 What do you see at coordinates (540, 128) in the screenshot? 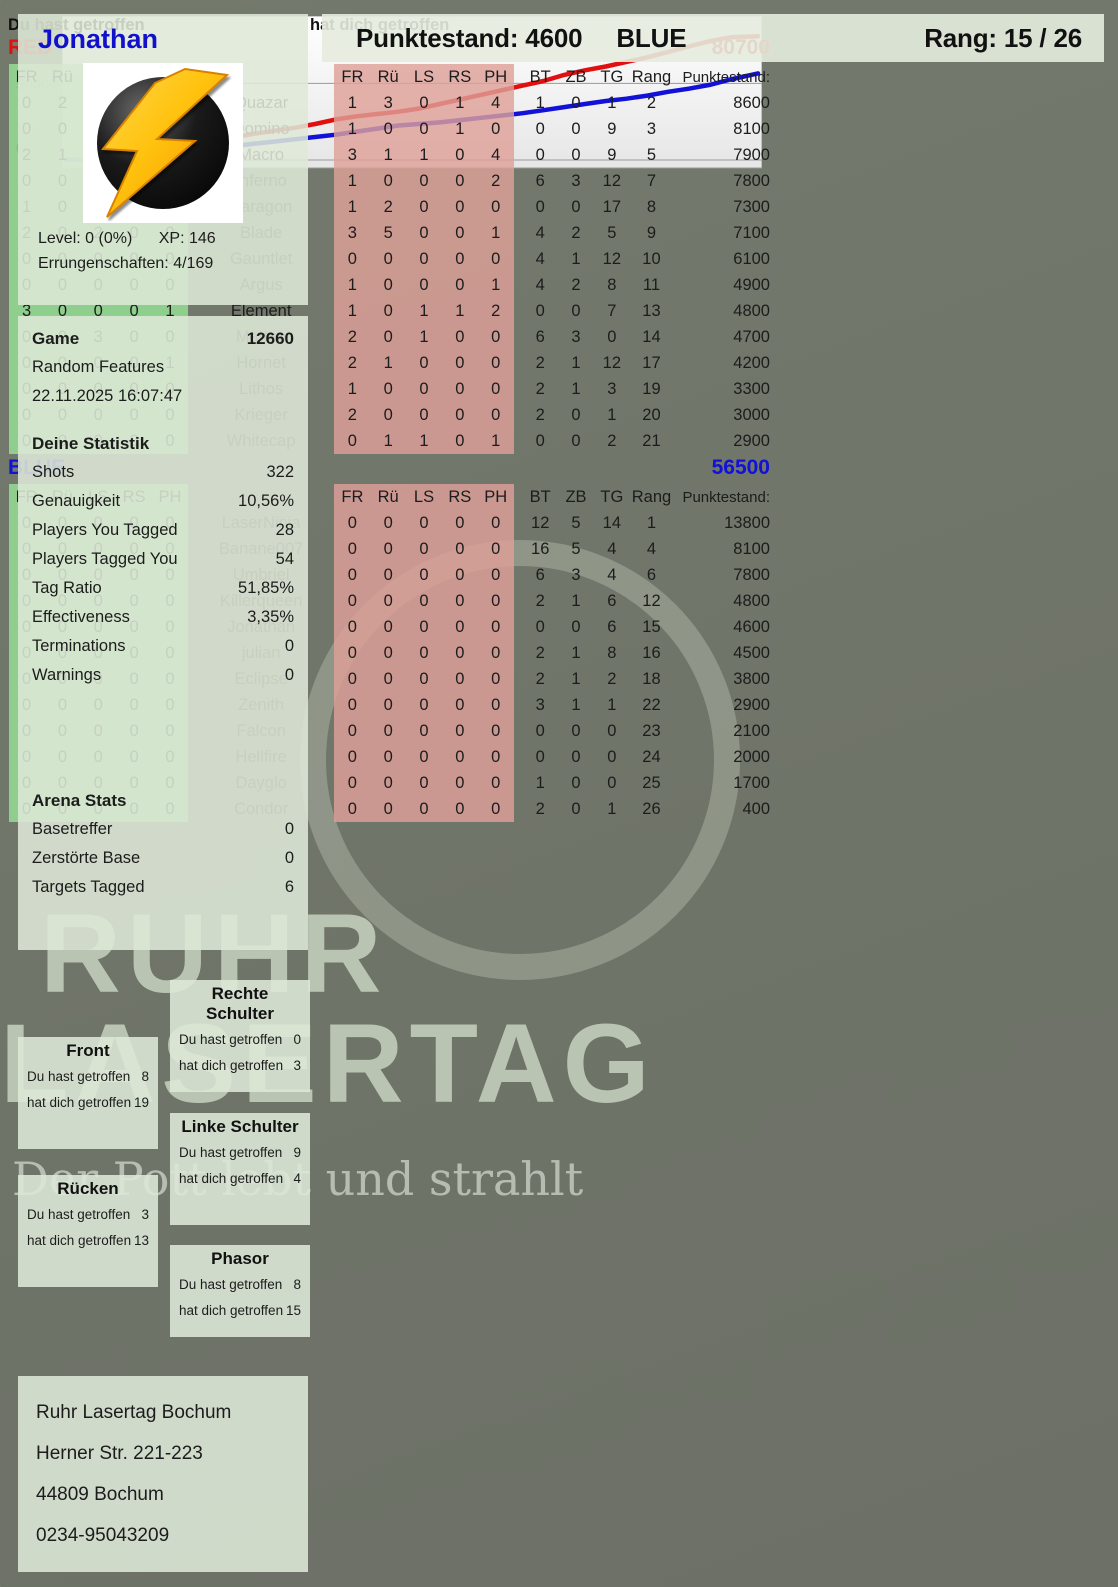
I see `cell-BT: 0` at bounding box center [540, 128].